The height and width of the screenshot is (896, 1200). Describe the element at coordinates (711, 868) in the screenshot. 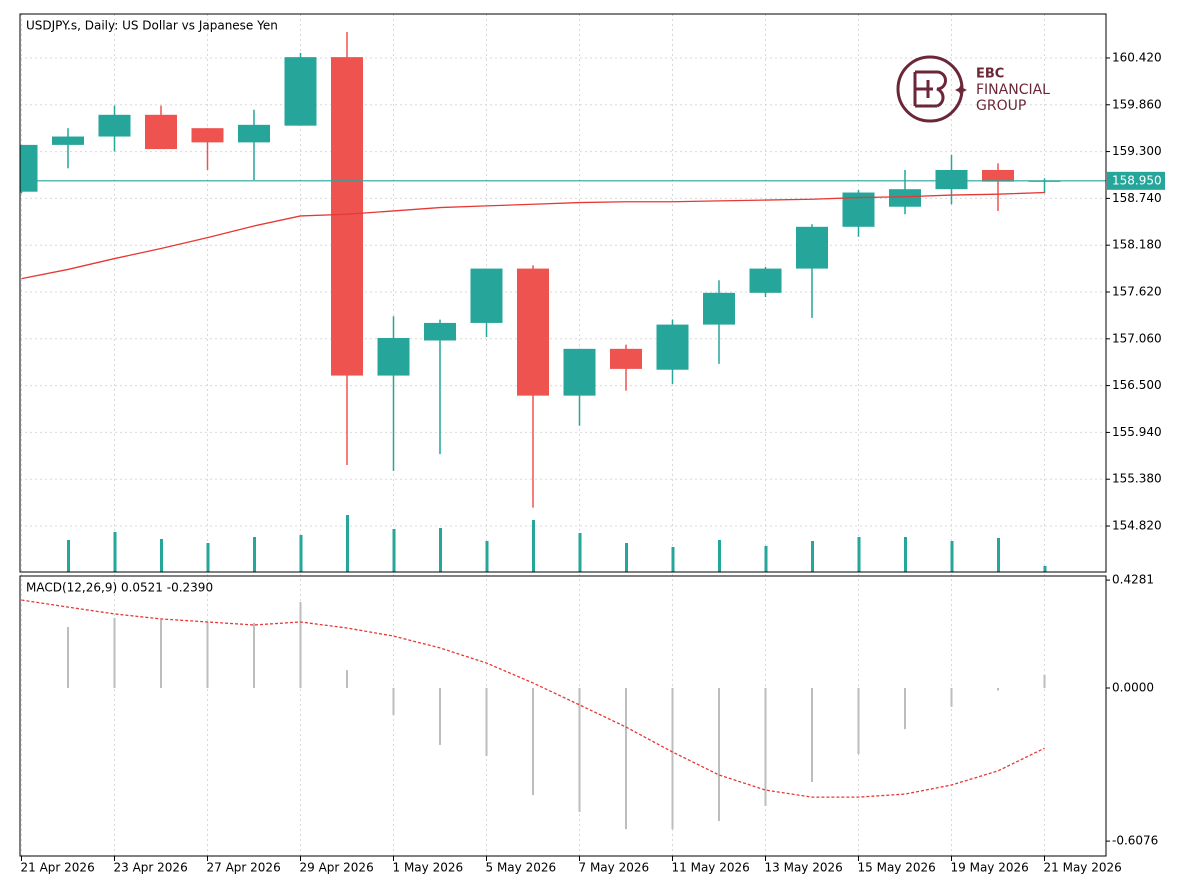

I see `x-tick-label: 11 May 2026` at that location.